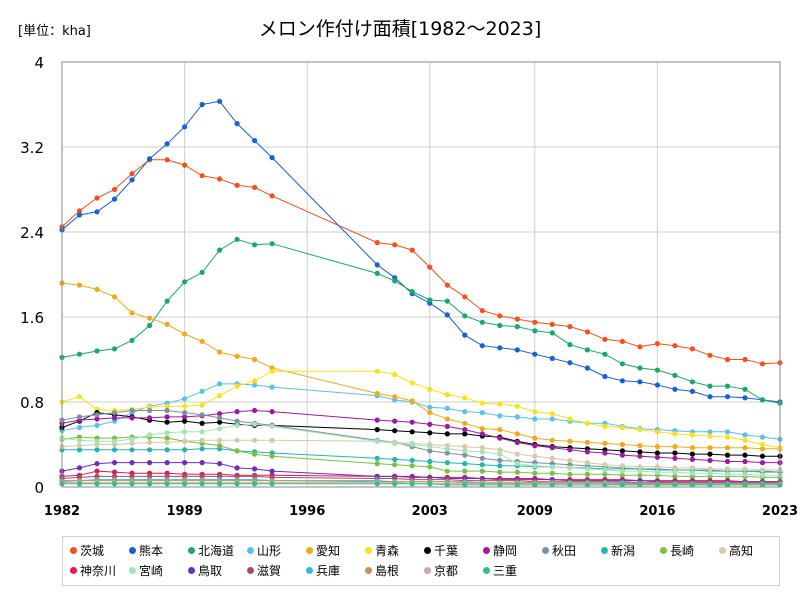 The image size is (800, 600). Describe the element at coordinates (332, 552) in the screenshot. I see `legend-item: 愛知` at that location.